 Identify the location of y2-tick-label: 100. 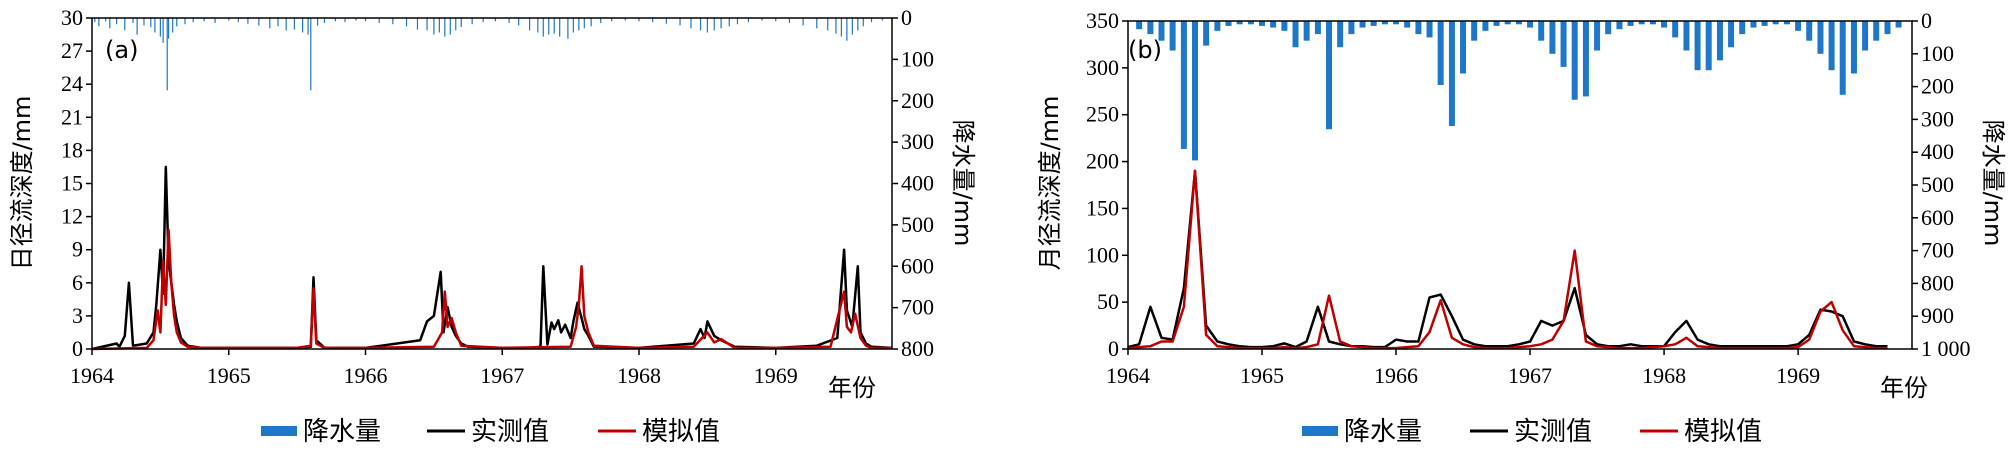
(917, 58).